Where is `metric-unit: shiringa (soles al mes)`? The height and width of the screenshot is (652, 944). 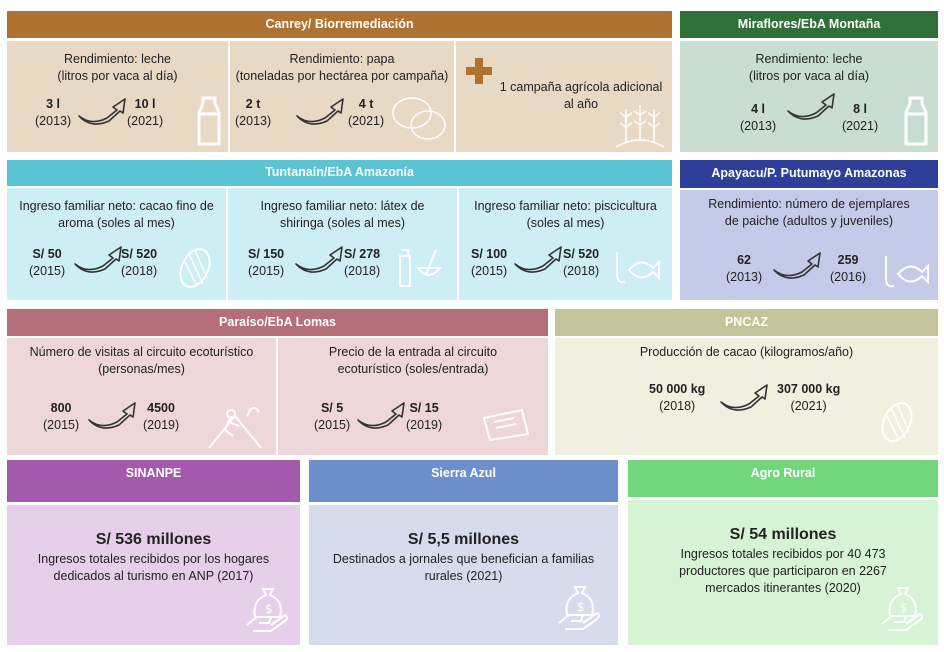
metric-unit: shiringa (soles al mes) is located at coordinates (342, 223).